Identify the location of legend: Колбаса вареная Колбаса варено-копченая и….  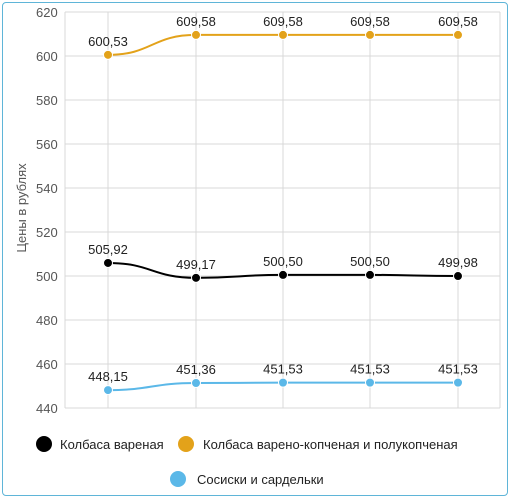
(247, 461).